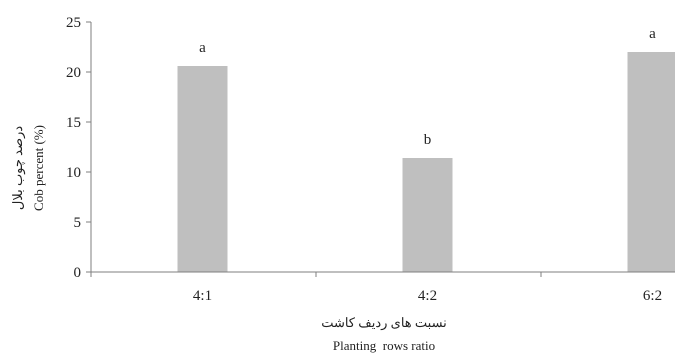 The width and height of the screenshot is (675, 359). I want to click on y-axis-title-persian: درصد چوب بلال, so click(18, 168).